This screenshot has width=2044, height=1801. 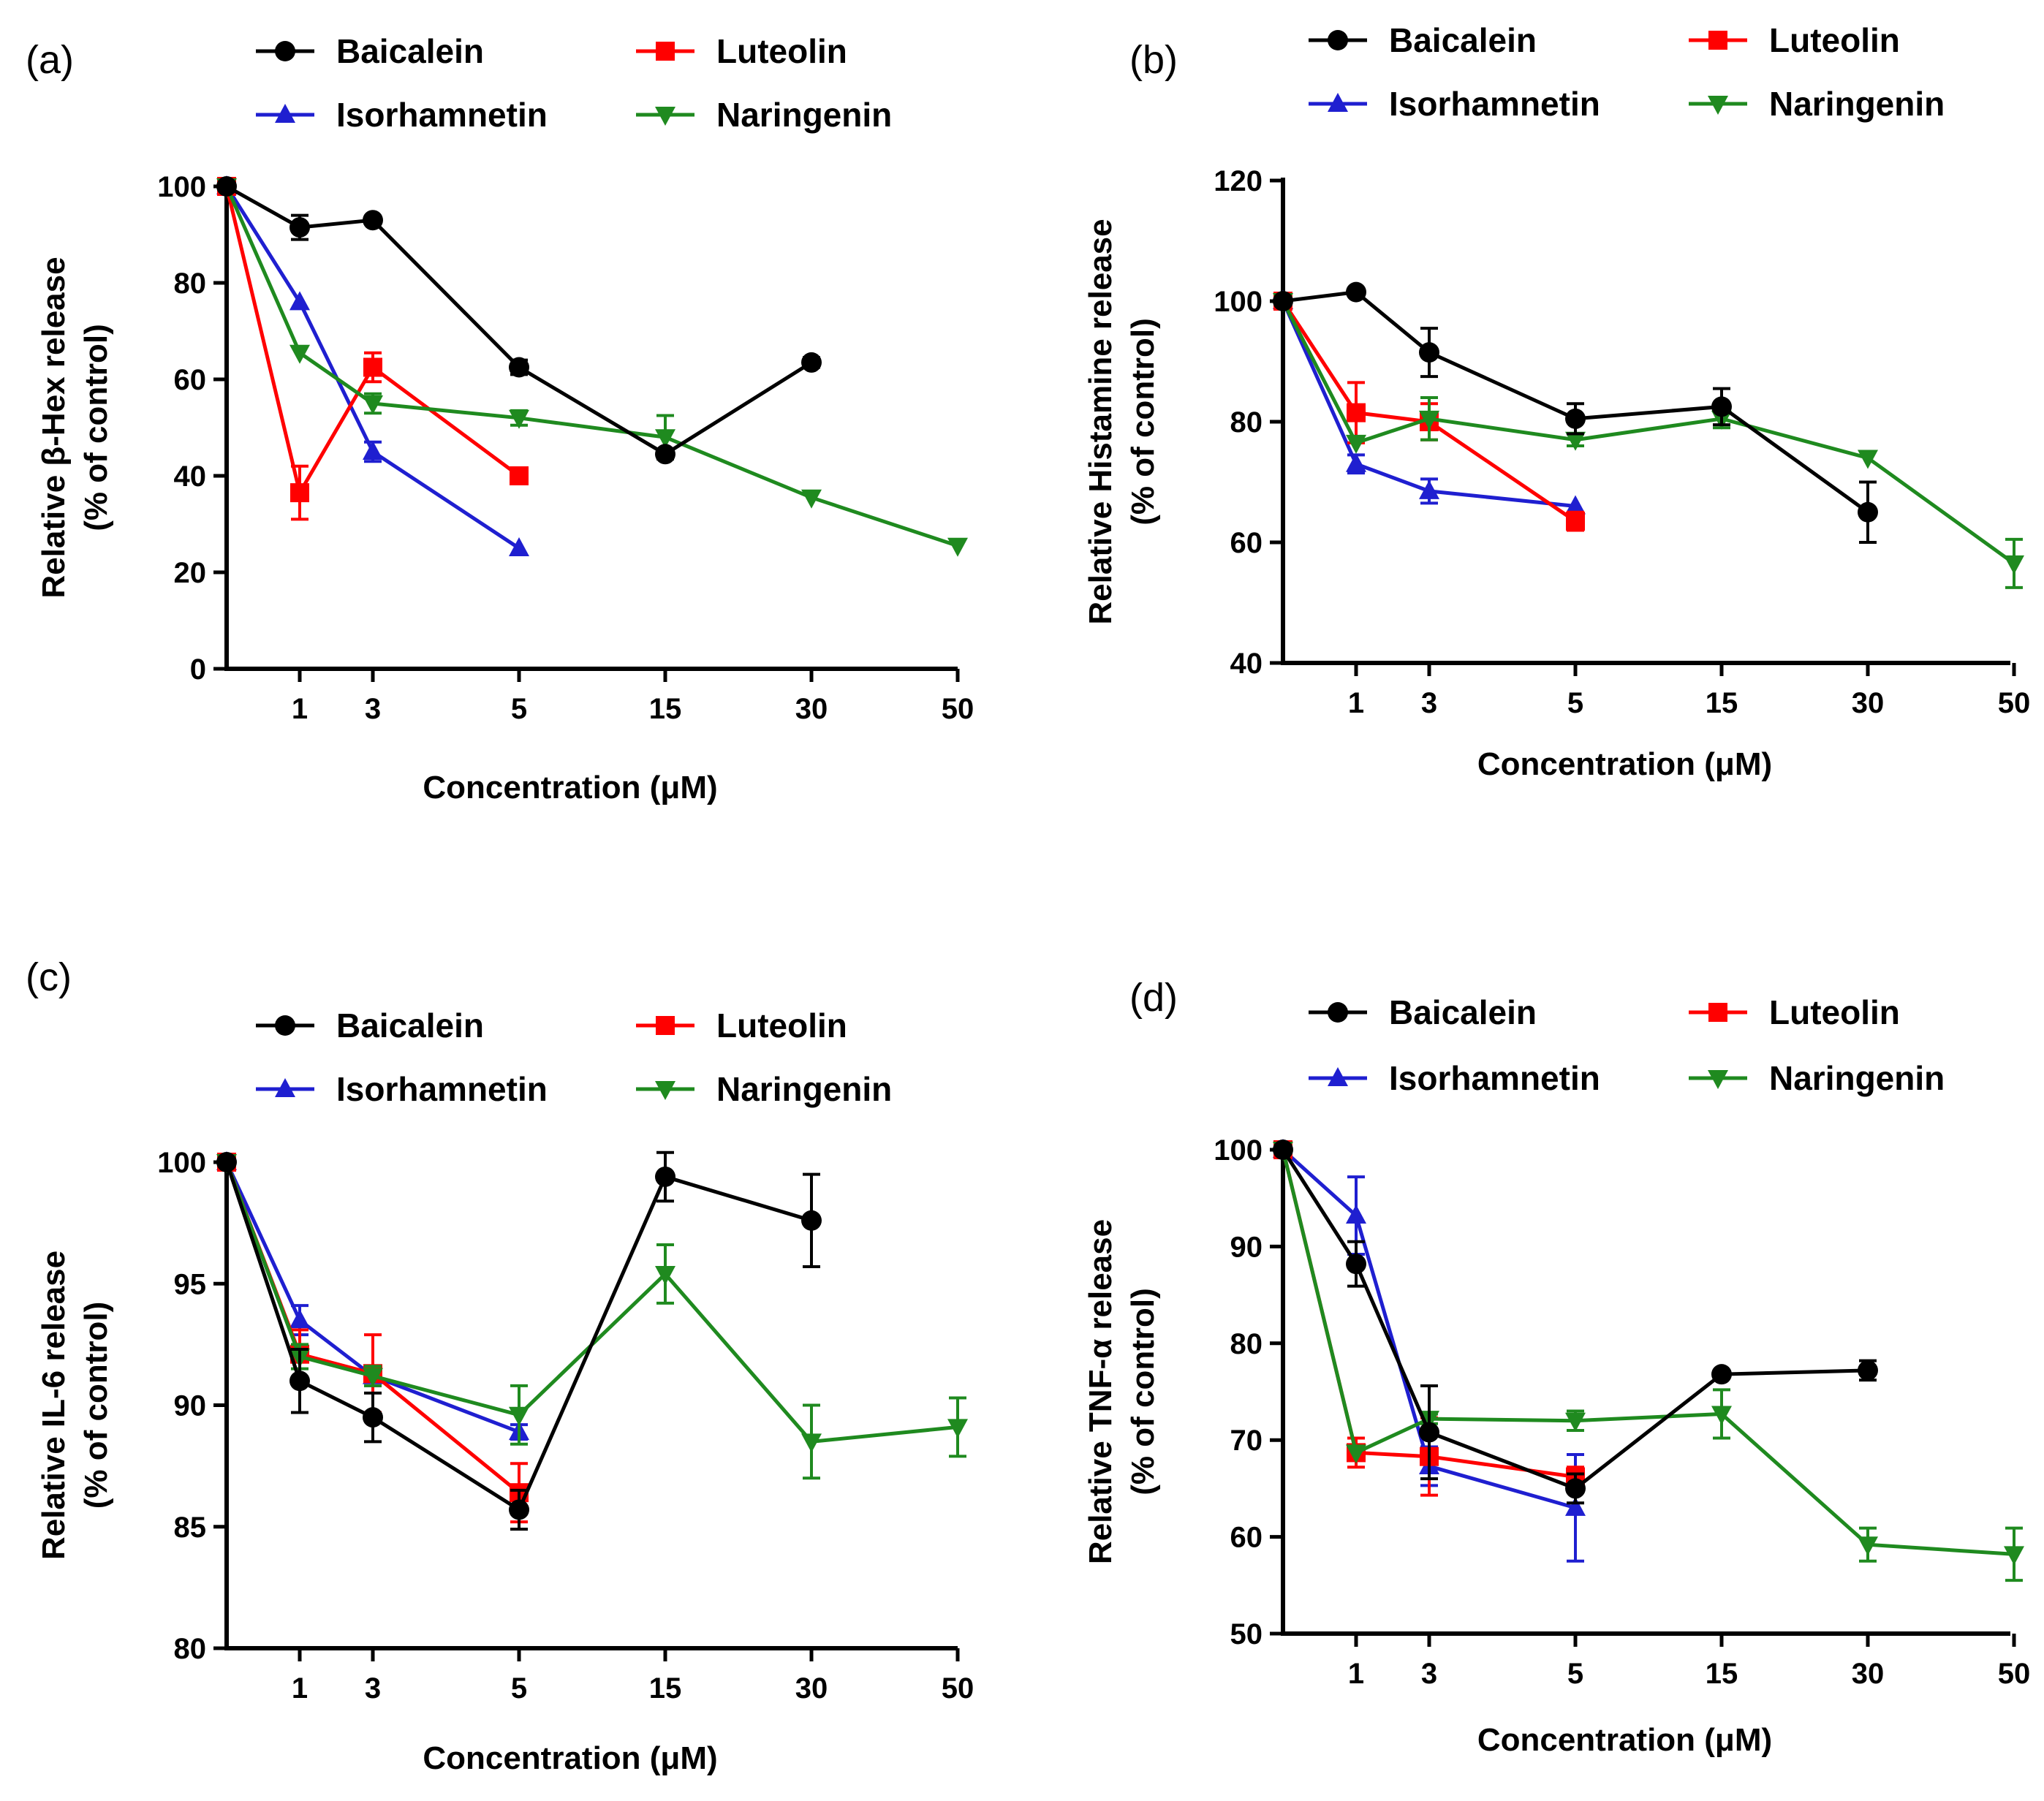 What do you see at coordinates (190, 1528) in the screenshot?
I see `y-tick-label: 85` at bounding box center [190, 1528].